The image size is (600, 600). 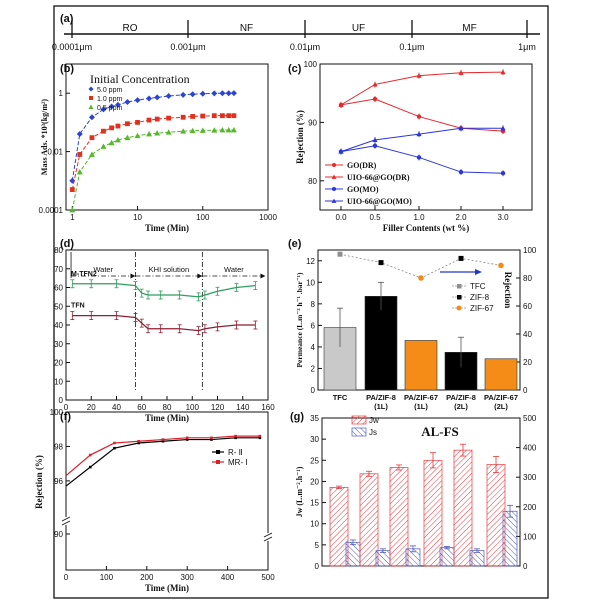 What do you see at coordinates (58, 269) in the screenshot?
I see `y-tick-label: 70` at bounding box center [58, 269].